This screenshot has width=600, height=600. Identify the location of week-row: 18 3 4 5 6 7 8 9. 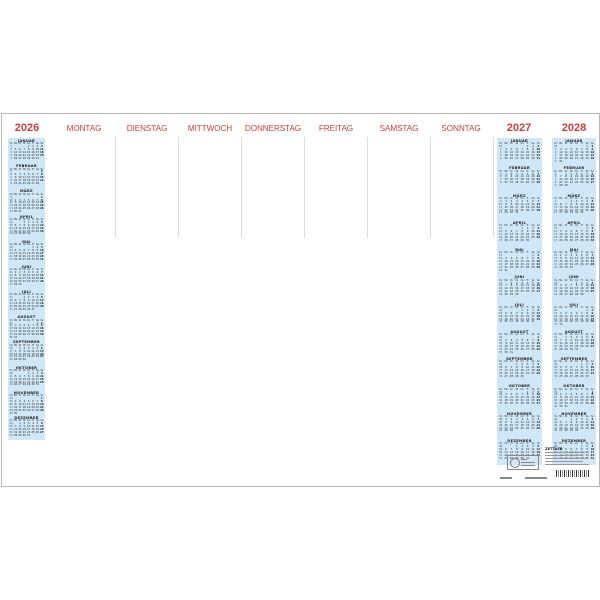
(519, 259).